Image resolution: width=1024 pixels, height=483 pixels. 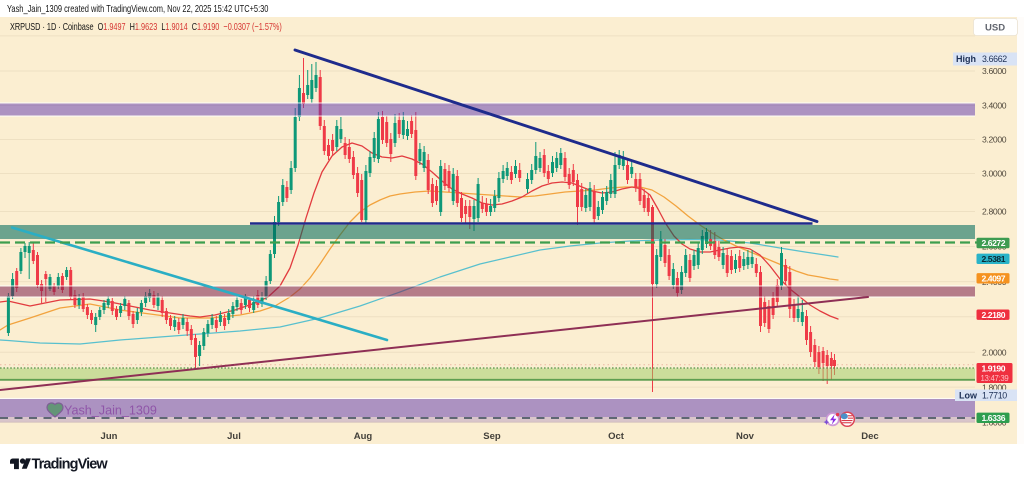 What do you see at coordinates (994, 315) in the screenshot?
I see `svg-text: 2.2180` at bounding box center [994, 315].